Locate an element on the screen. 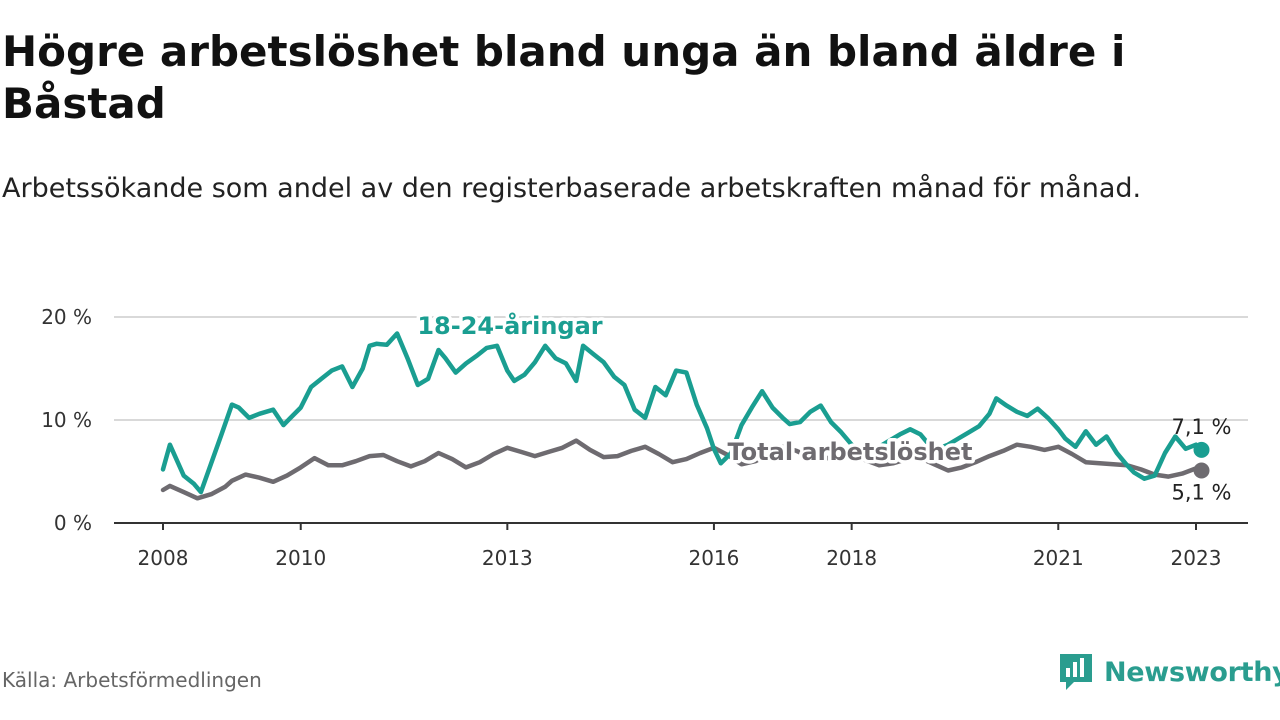 Image resolution: width=1280 pixels, height=720 pixels. y-axis-ticks: 0 % 10 % 20 % is located at coordinates (66, 420).